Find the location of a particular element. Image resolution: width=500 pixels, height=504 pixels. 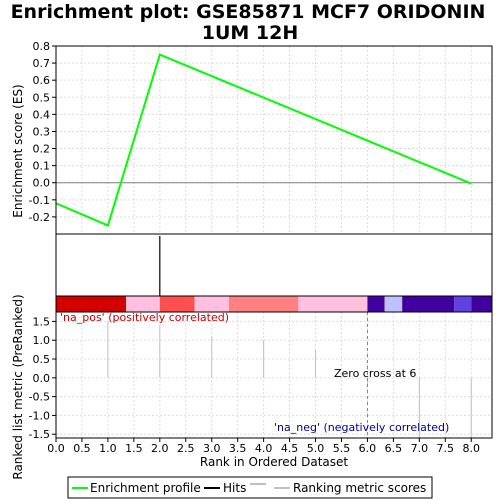

x-tick-label: 7.5 is located at coordinates (446, 448).